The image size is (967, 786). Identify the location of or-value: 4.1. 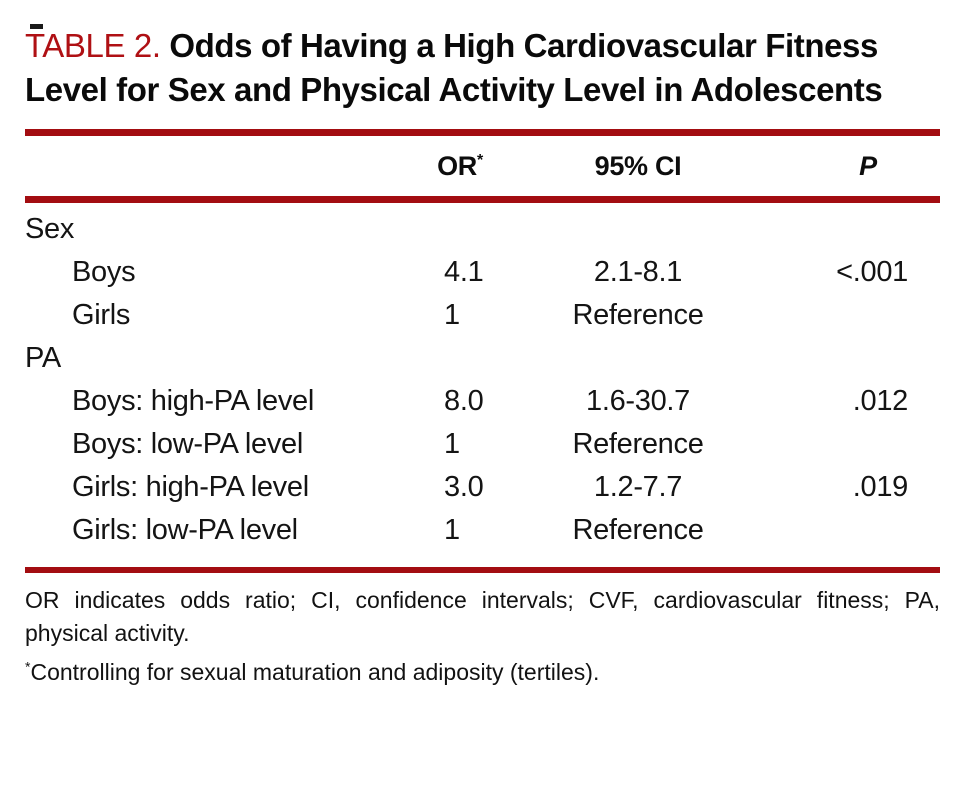
(464, 272).